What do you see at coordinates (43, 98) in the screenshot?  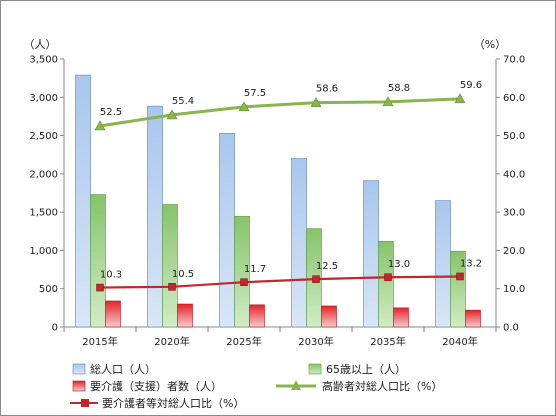 I see `left-tick-label: 3,000` at bounding box center [43, 98].